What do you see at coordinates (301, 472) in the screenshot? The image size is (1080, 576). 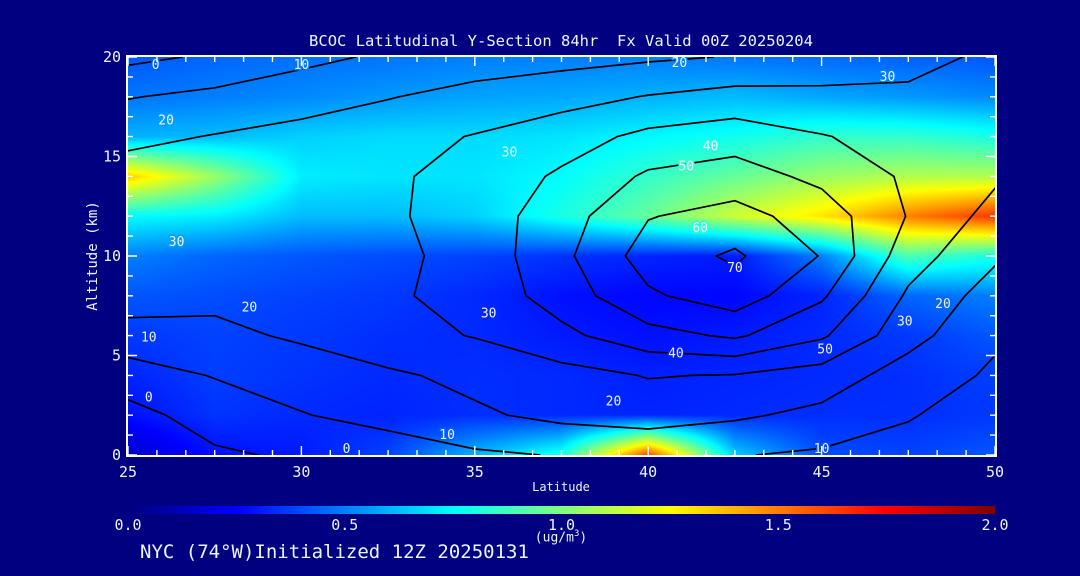 I see `x-tick-label-30: 30` at bounding box center [301, 472].